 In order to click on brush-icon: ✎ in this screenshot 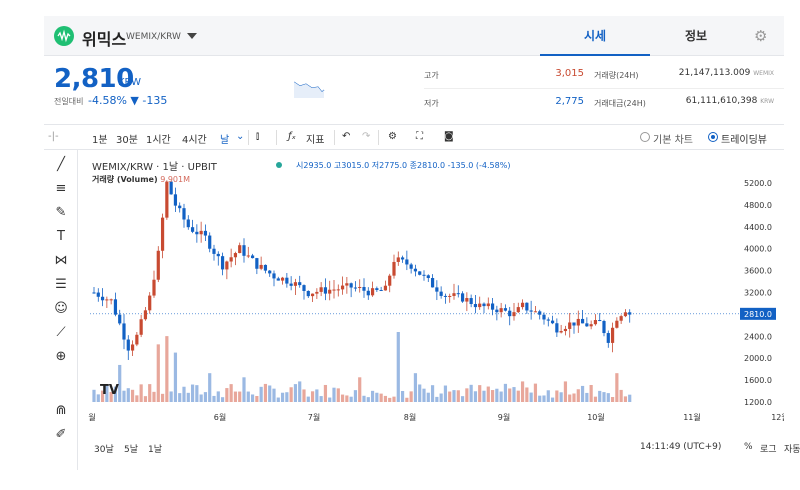, I will do `click(61, 212)`.